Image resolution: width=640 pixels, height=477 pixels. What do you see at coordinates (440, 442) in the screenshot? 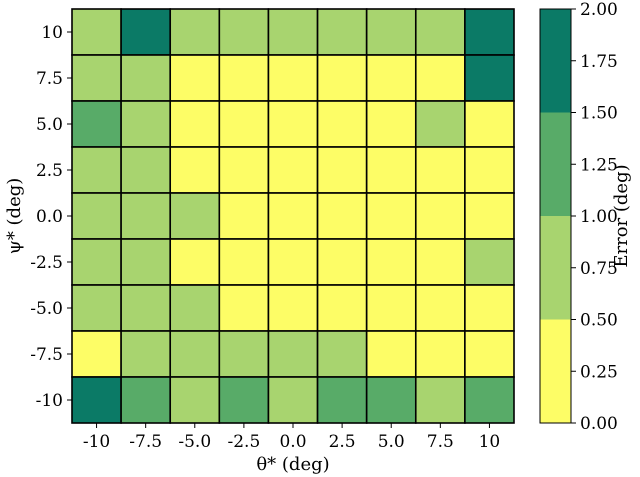
I see `x-tick-label: 7.5` at bounding box center [440, 442].